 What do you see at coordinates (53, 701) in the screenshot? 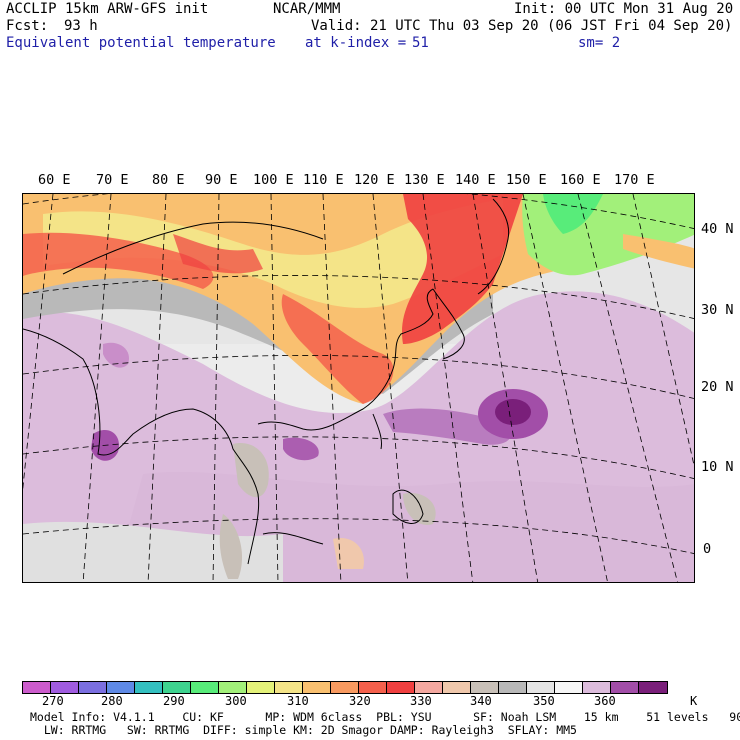
I see `colorbar-tick: 270` at bounding box center [53, 701].